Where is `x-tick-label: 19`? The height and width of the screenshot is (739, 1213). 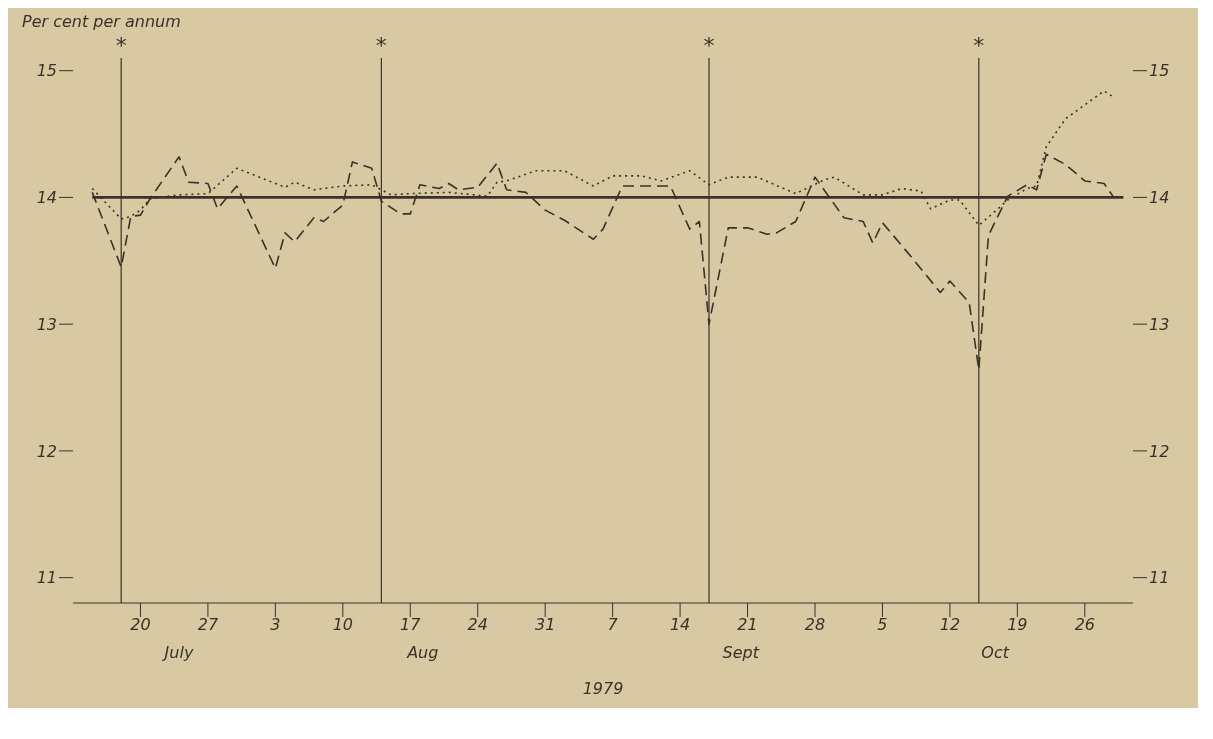
x-tick-label: 19 is located at coordinates (1017, 625).